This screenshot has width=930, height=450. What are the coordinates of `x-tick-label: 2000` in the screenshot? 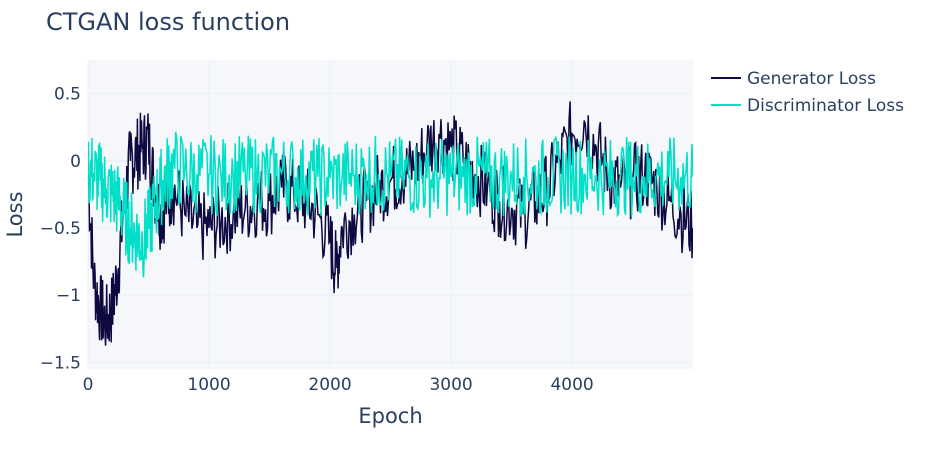 It's located at (329, 385).